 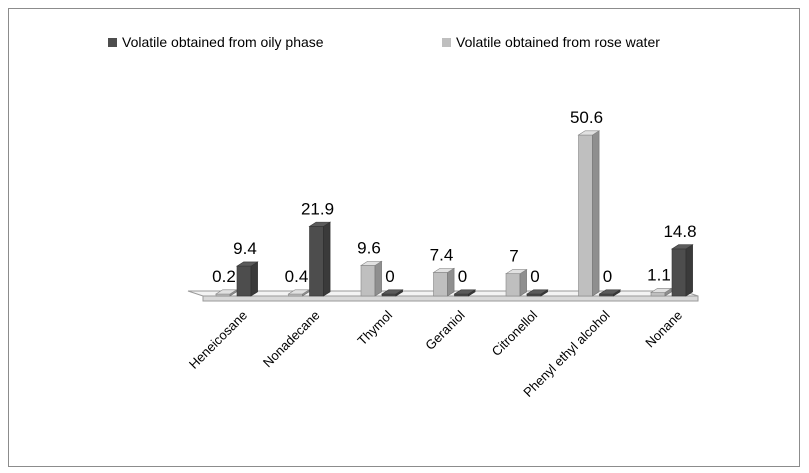 I want to click on data-label-heneicosane-volatile-obtained-from-oily-phase: 9.4, so click(x=245, y=248).